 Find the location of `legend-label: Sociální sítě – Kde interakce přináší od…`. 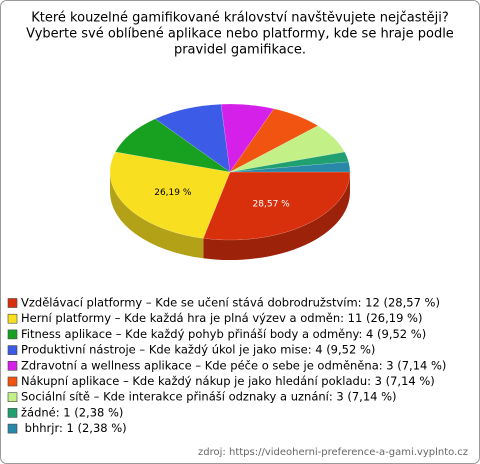

legend-label: Sociální sítě – Kde interakce přináší od… is located at coordinates (209, 397).